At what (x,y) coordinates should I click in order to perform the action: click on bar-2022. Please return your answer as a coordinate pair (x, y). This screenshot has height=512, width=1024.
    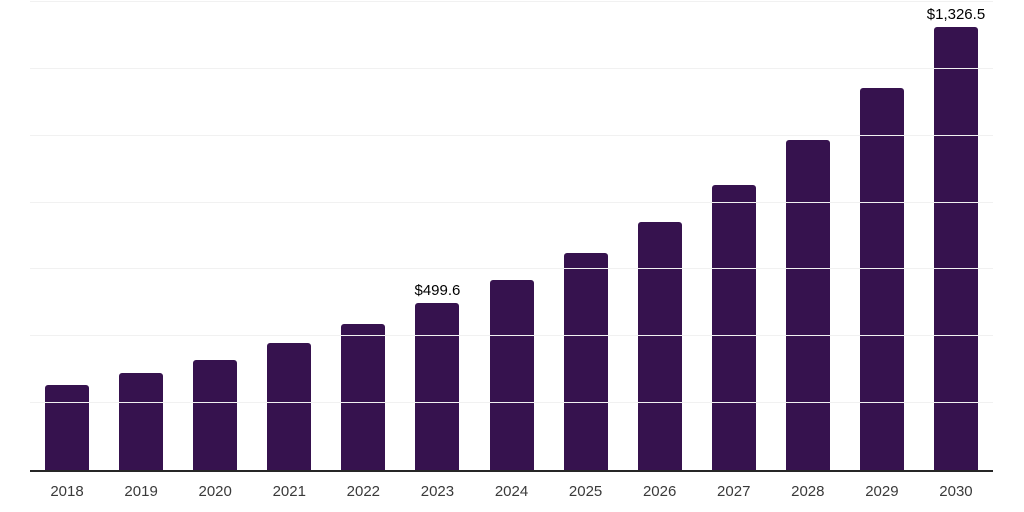
    Looking at the image, I should click on (363, 396).